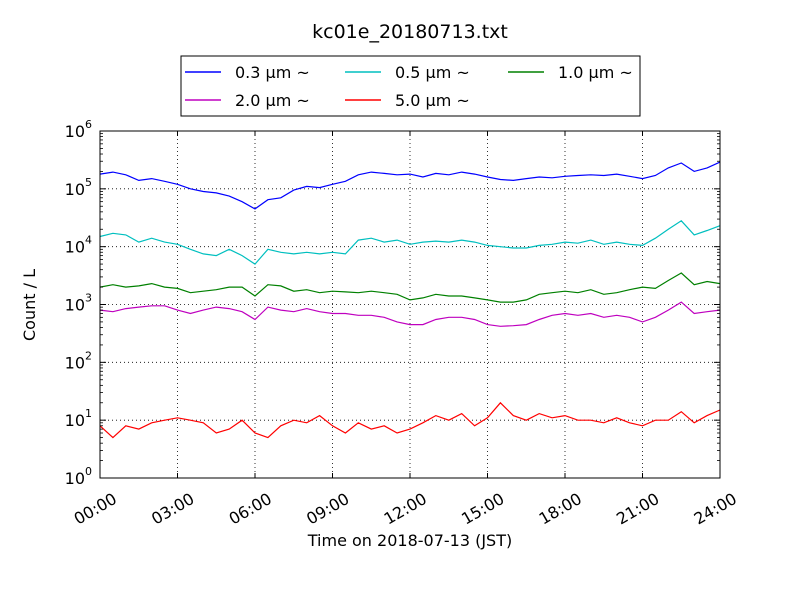 This screenshot has height=600, width=800. I want to click on y-tick-exponent: 1, so click(88, 413).